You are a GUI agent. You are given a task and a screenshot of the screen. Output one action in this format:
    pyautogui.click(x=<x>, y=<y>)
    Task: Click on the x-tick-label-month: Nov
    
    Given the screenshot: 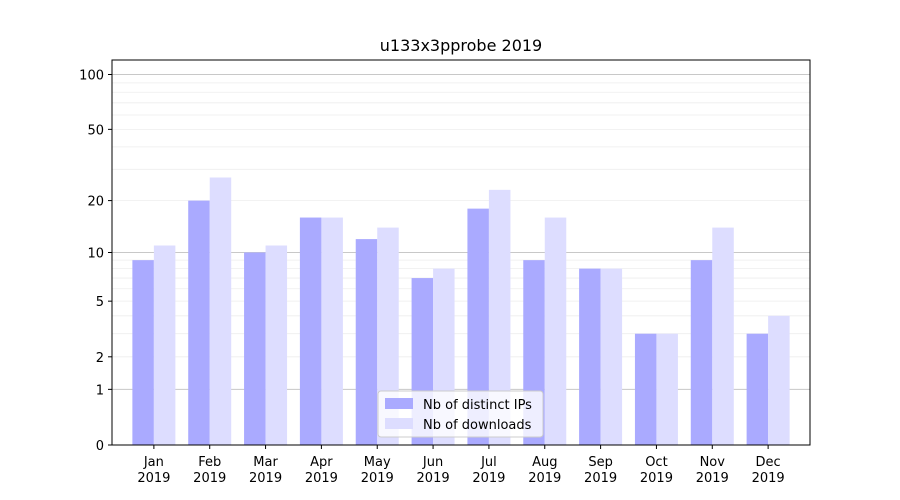 What is the action you would take?
    pyautogui.click(x=713, y=462)
    